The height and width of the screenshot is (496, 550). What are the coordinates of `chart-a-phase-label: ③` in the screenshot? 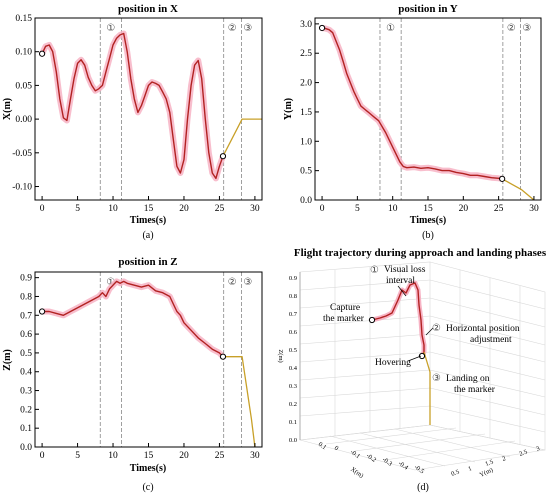 It's located at (247, 28).